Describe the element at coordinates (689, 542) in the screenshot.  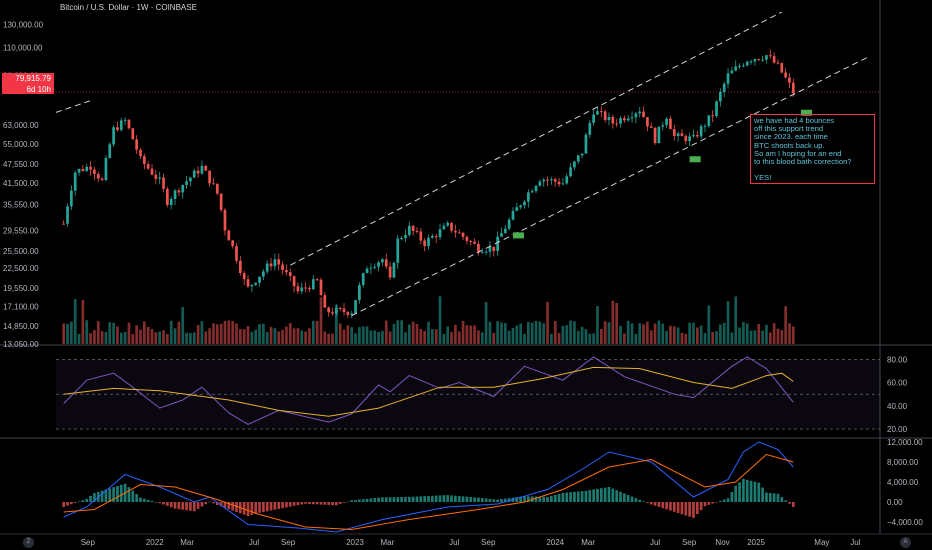
I see `time-axis-label: Sep` at that location.